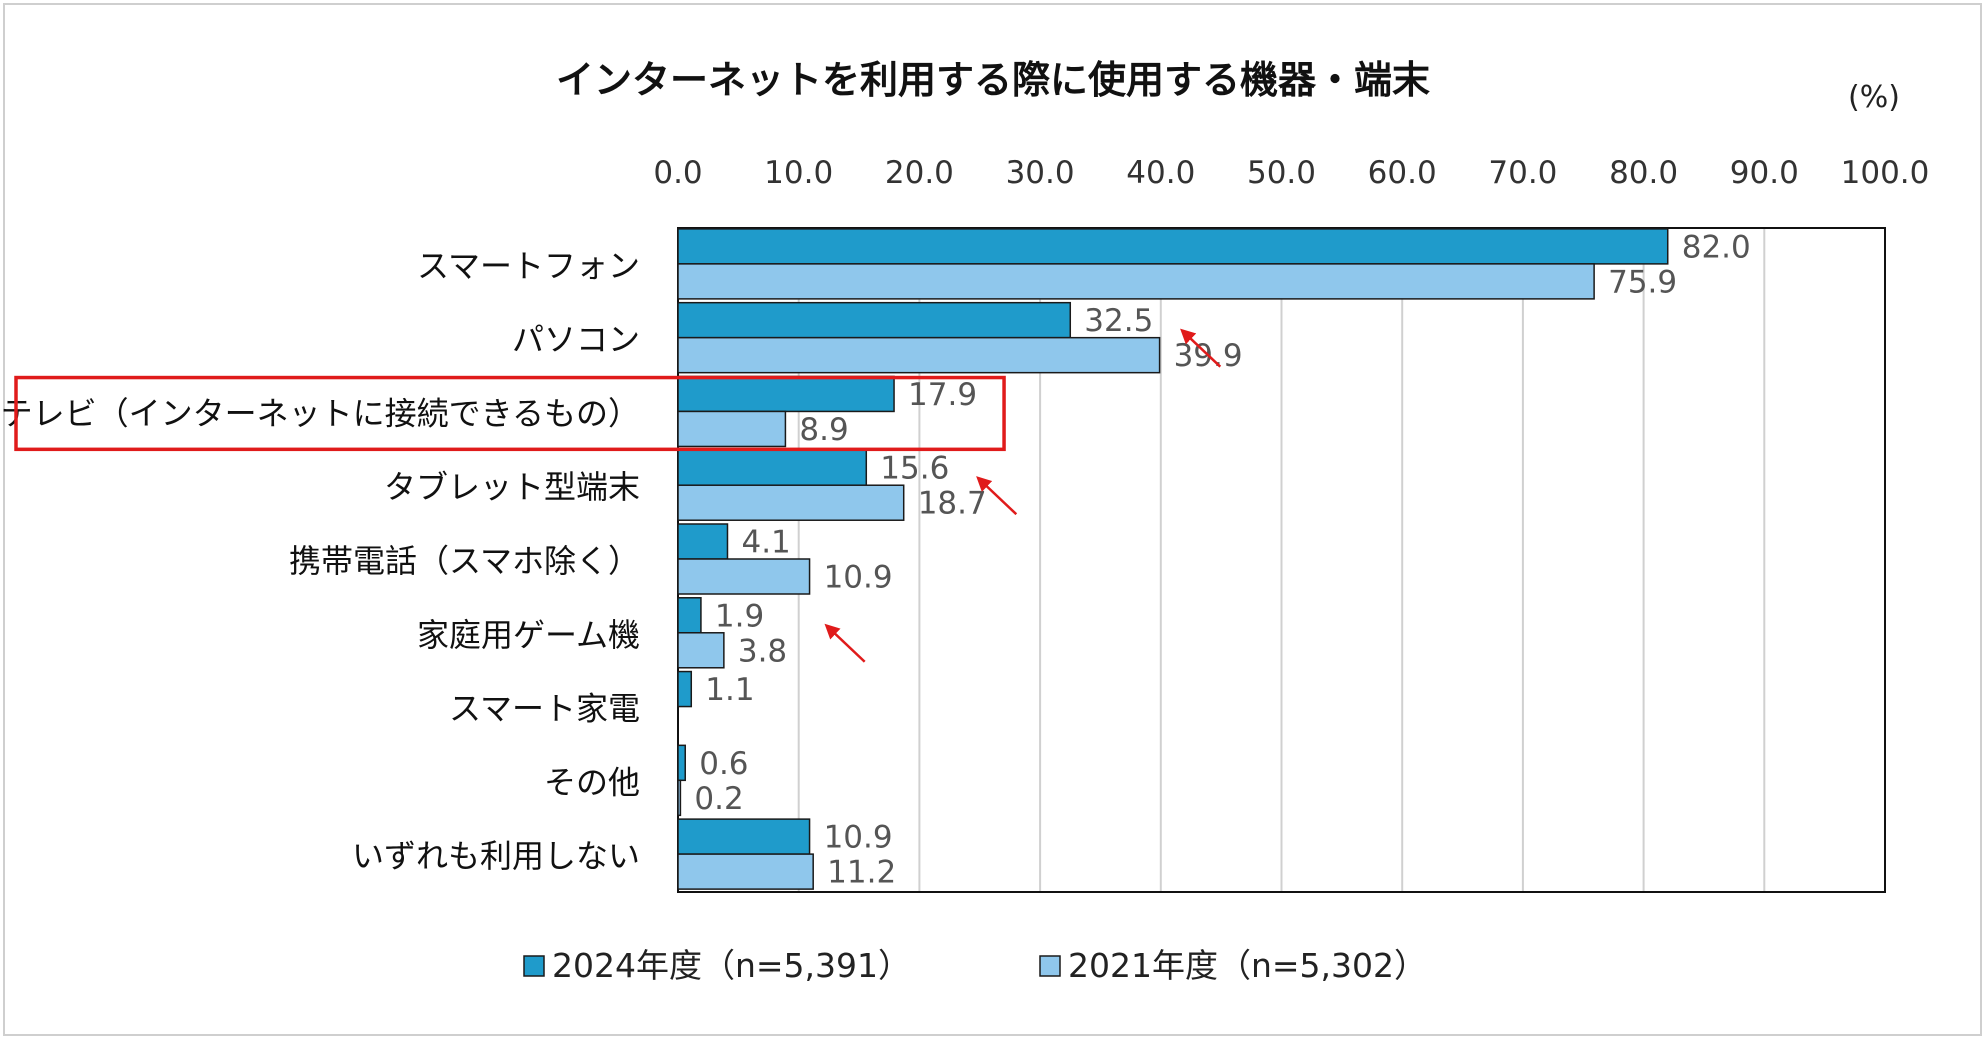 This screenshot has width=1987, height=1041. I want to click on data-label: 0.2, so click(718, 799).